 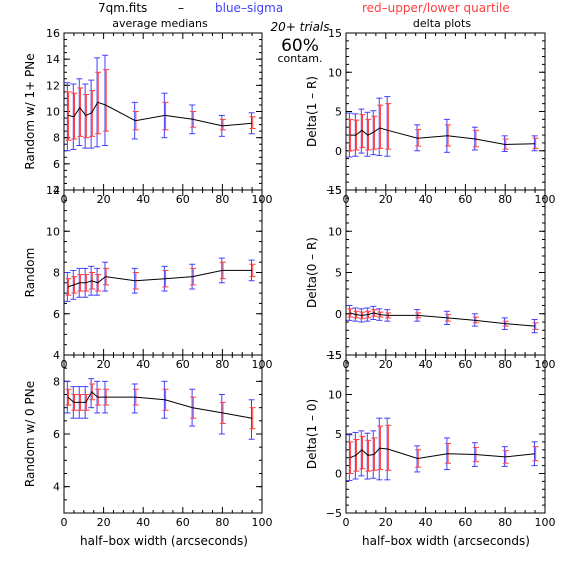 What do you see at coordinates (148, 441) in the screenshot?
I see `panel-5: 0 20 40 60 80 100 4 6 8 Random w/ 0 PNe` at bounding box center [148, 441].